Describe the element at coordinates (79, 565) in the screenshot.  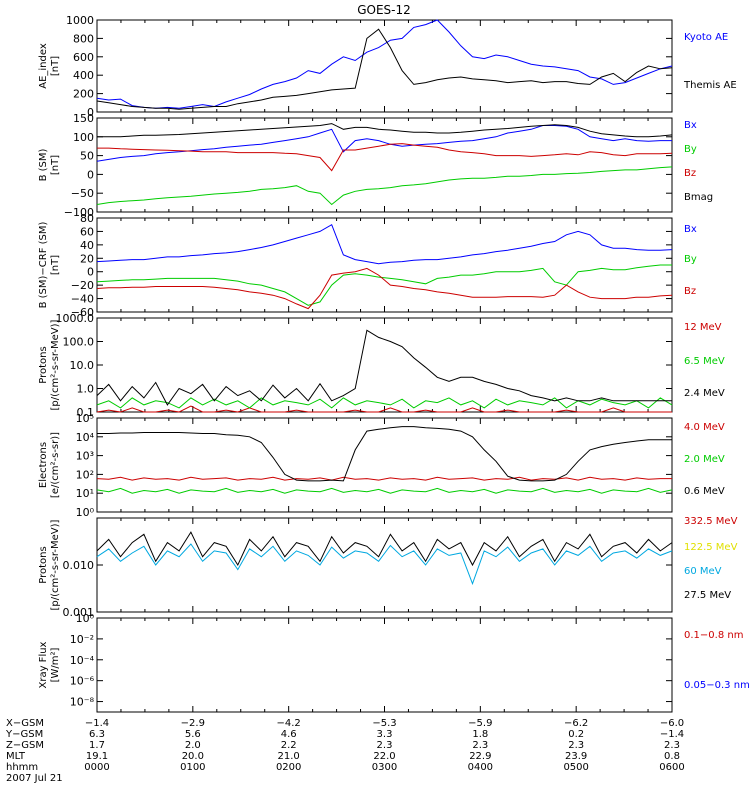
I see `y-tick-label: 0.010` at that location.